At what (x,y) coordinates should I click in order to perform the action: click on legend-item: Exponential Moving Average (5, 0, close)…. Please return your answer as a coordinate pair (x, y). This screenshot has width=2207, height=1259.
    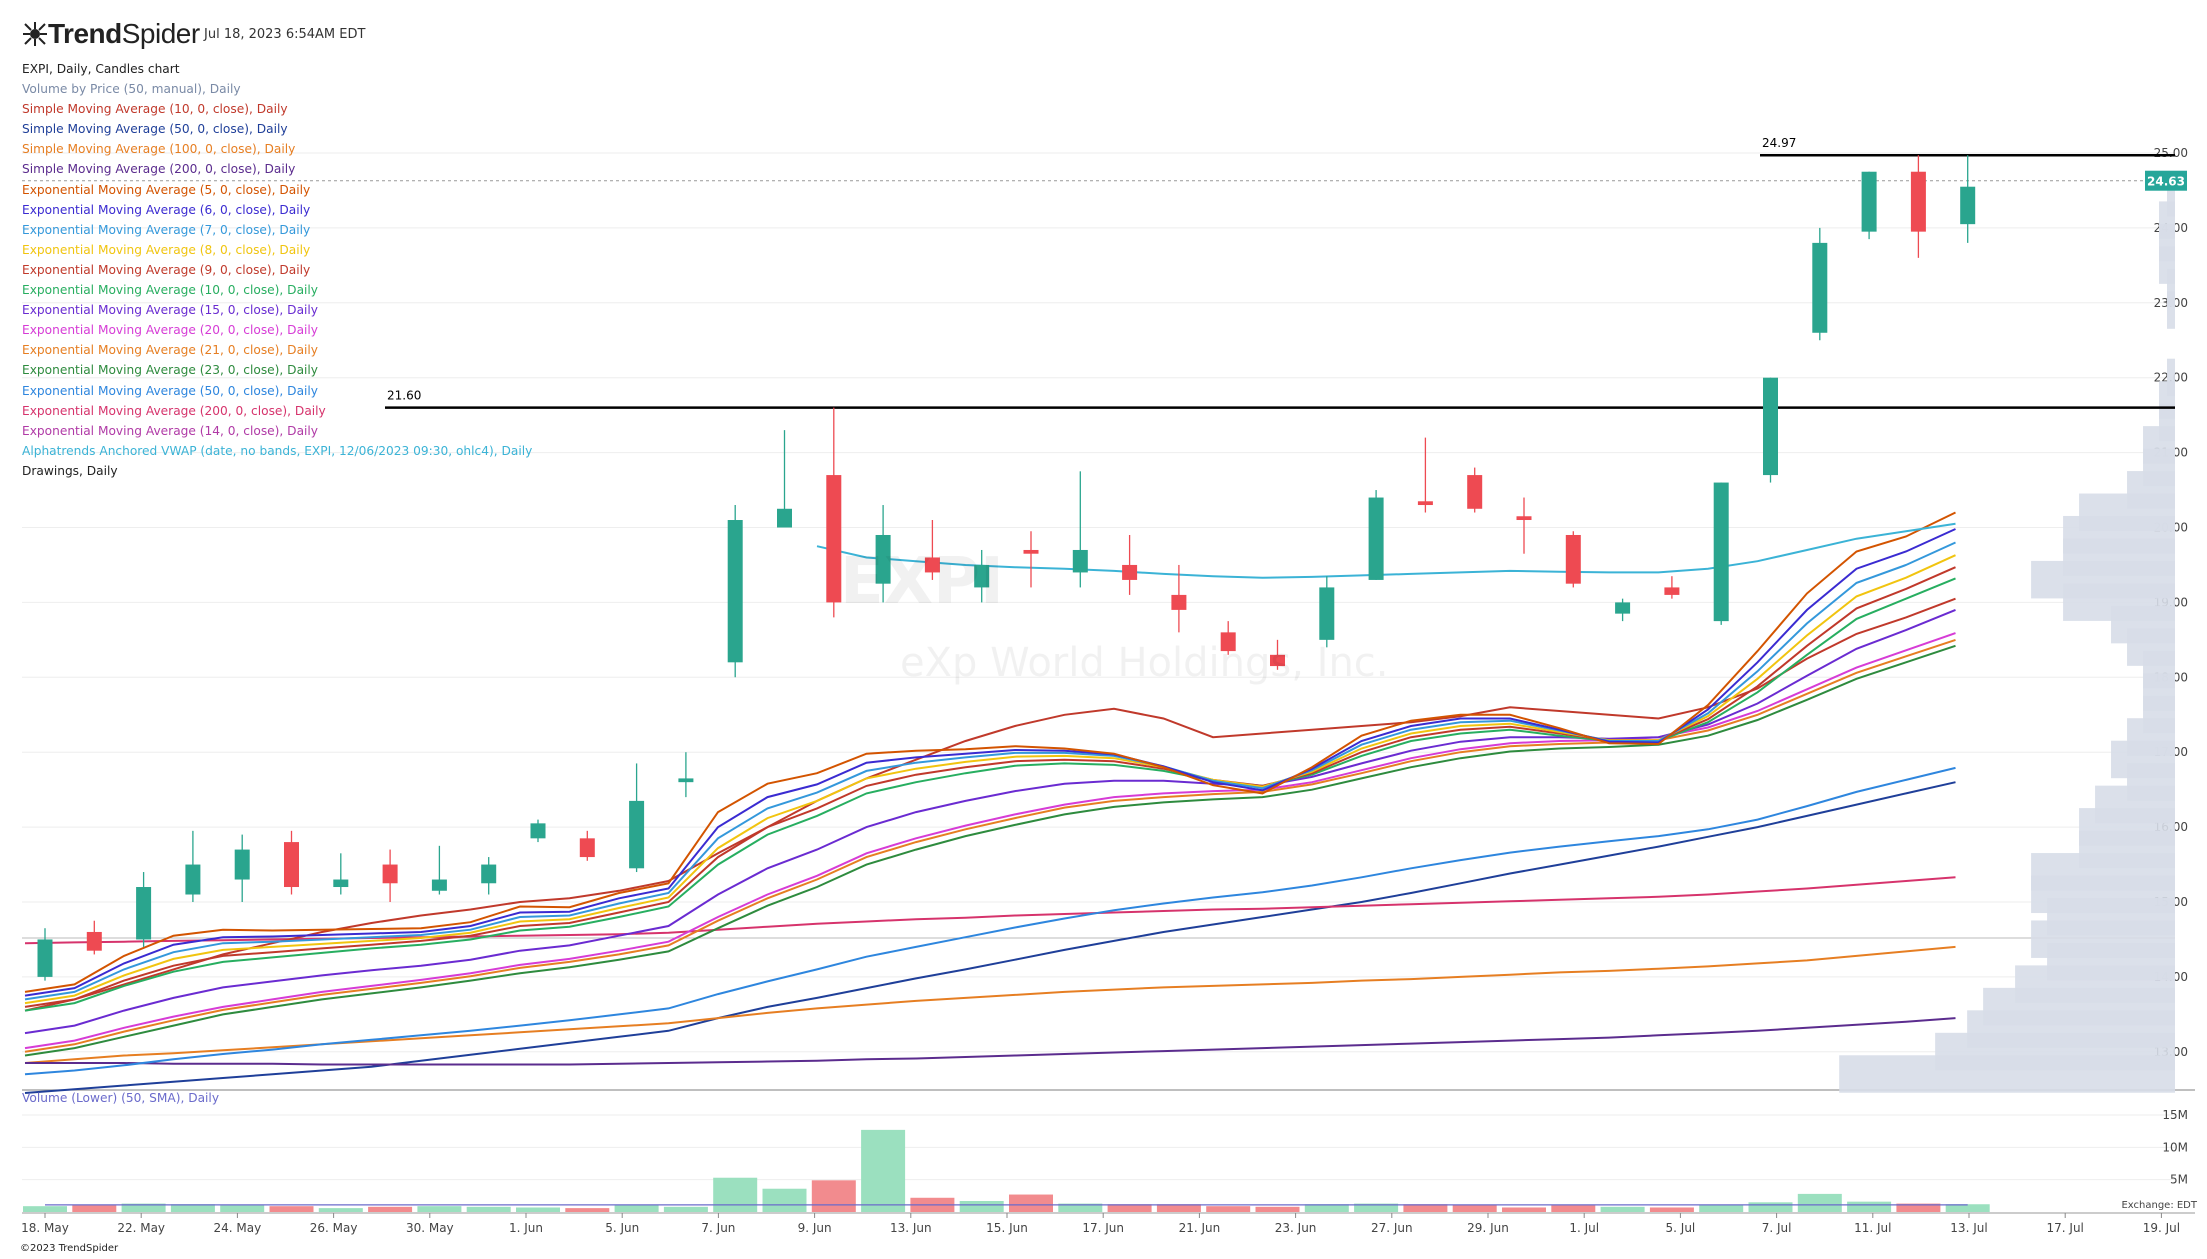
    Looking at the image, I should click on (166, 189).